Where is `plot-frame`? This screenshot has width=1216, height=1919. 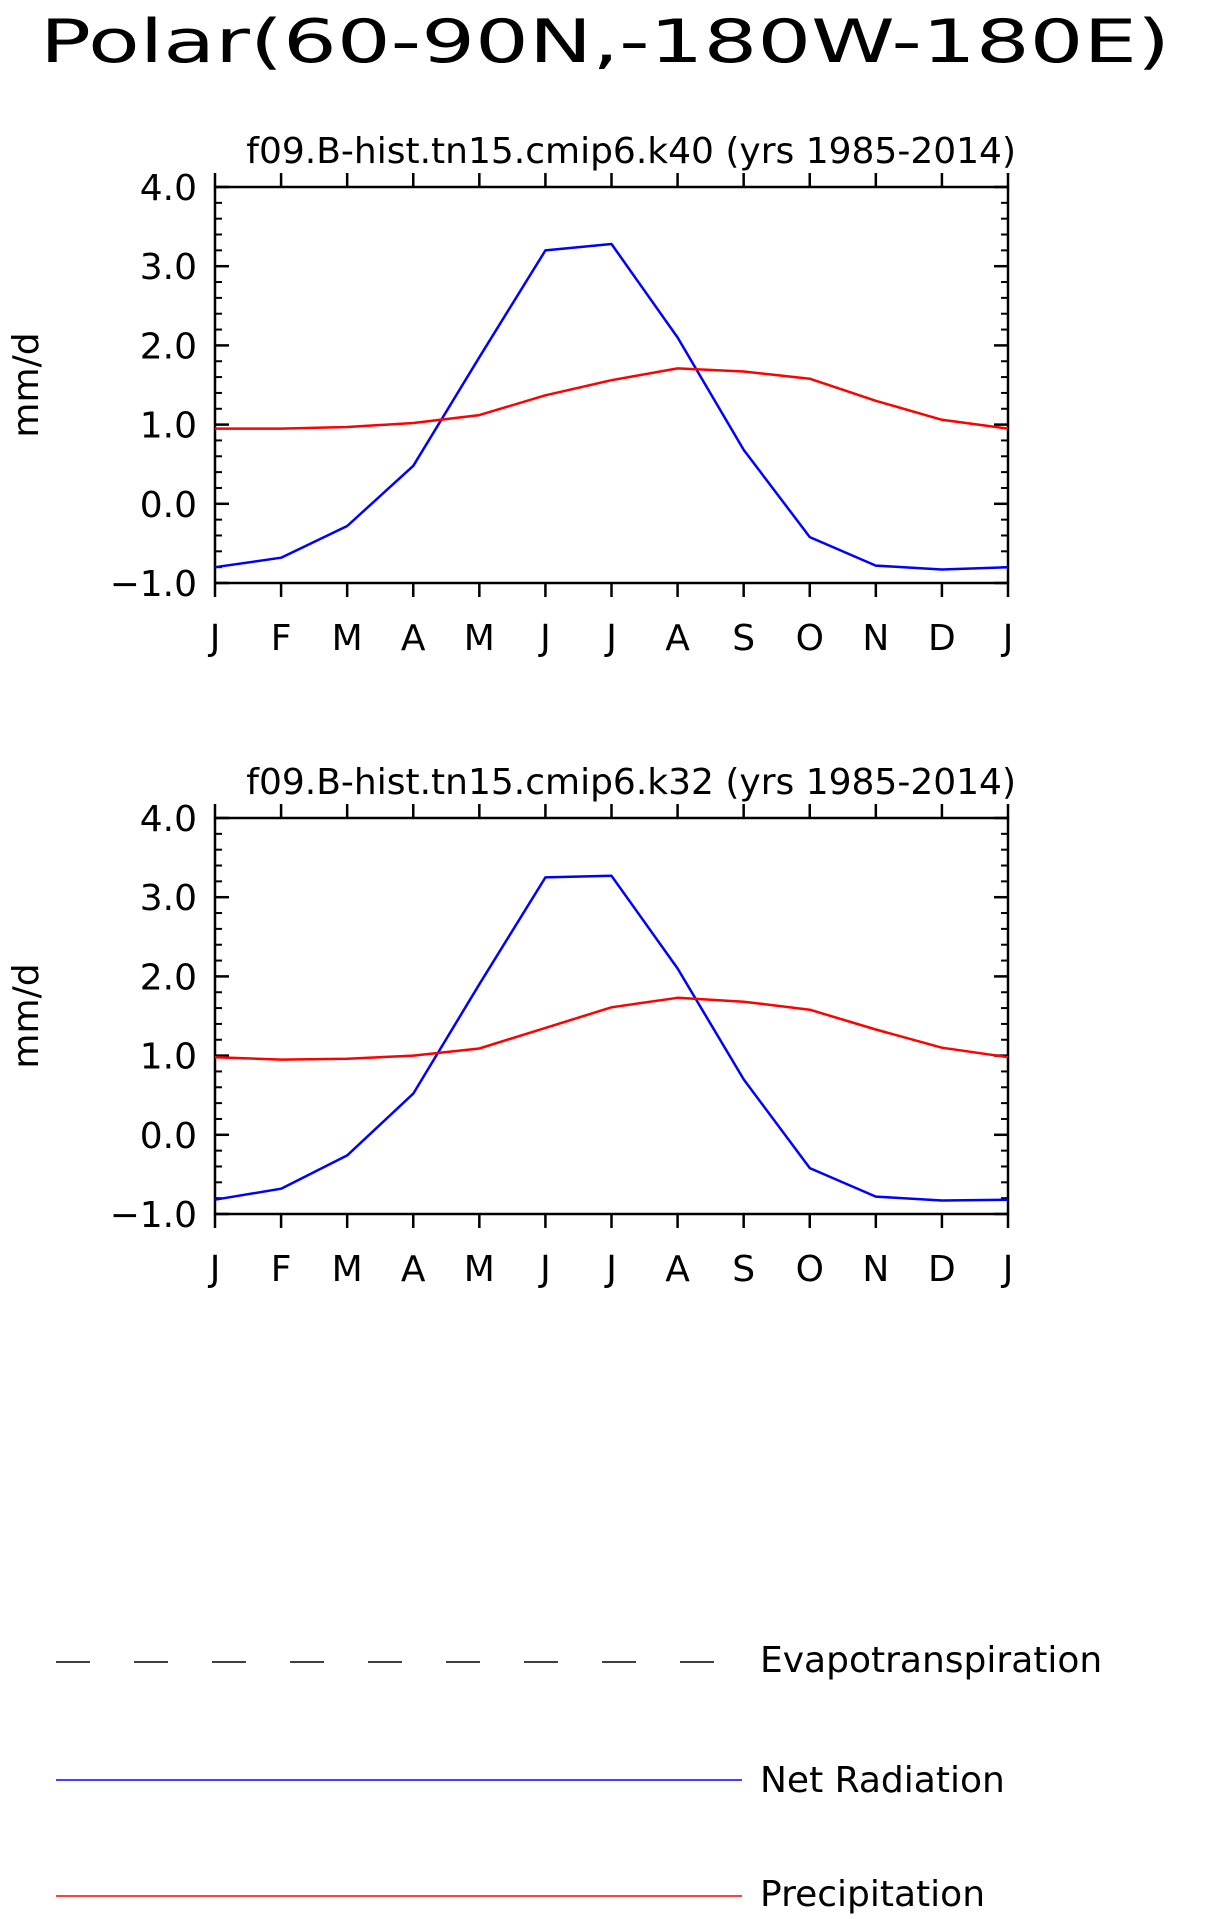 plot-frame is located at coordinates (611, 385).